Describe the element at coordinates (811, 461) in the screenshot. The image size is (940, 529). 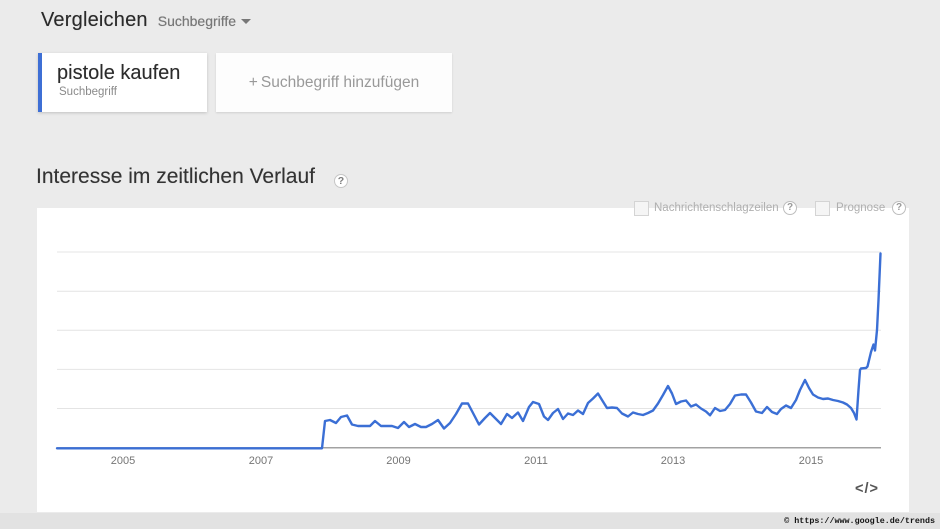
I see `svg-text: 2015` at that location.